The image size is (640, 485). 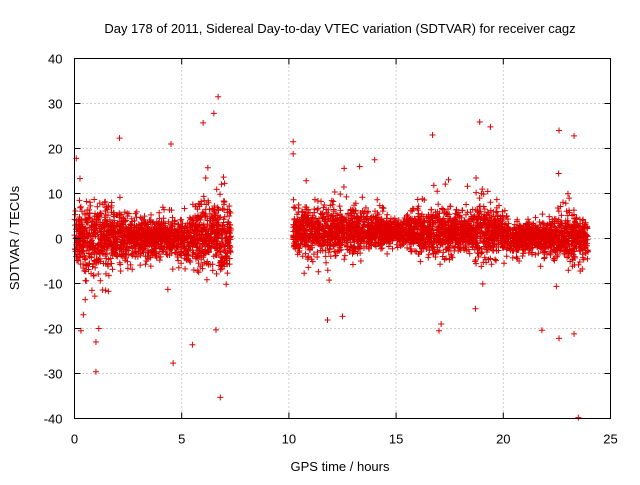 What do you see at coordinates (55, 59) in the screenshot?
I see `y-tick-label: 40` at bounding box center [55, 59].